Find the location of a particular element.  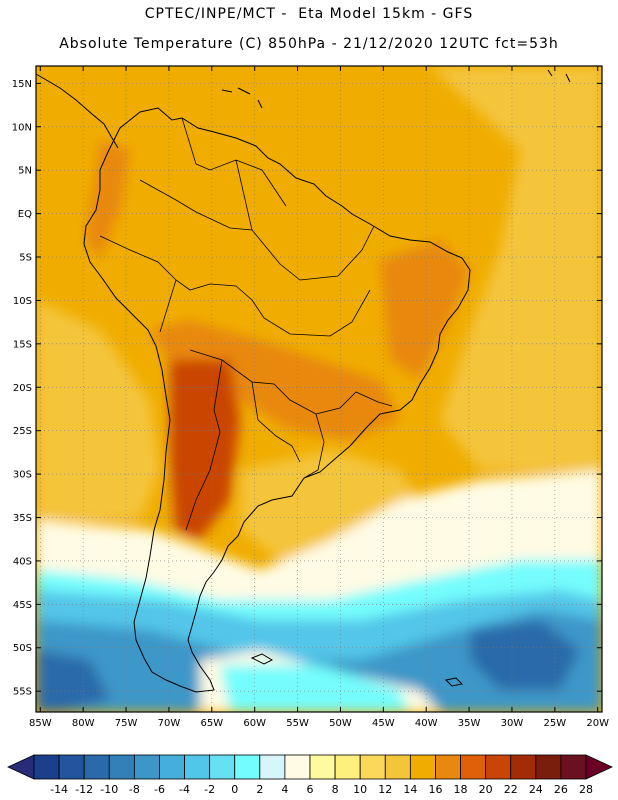

colorbar-label: 28 is located at coordinates (586, 789).